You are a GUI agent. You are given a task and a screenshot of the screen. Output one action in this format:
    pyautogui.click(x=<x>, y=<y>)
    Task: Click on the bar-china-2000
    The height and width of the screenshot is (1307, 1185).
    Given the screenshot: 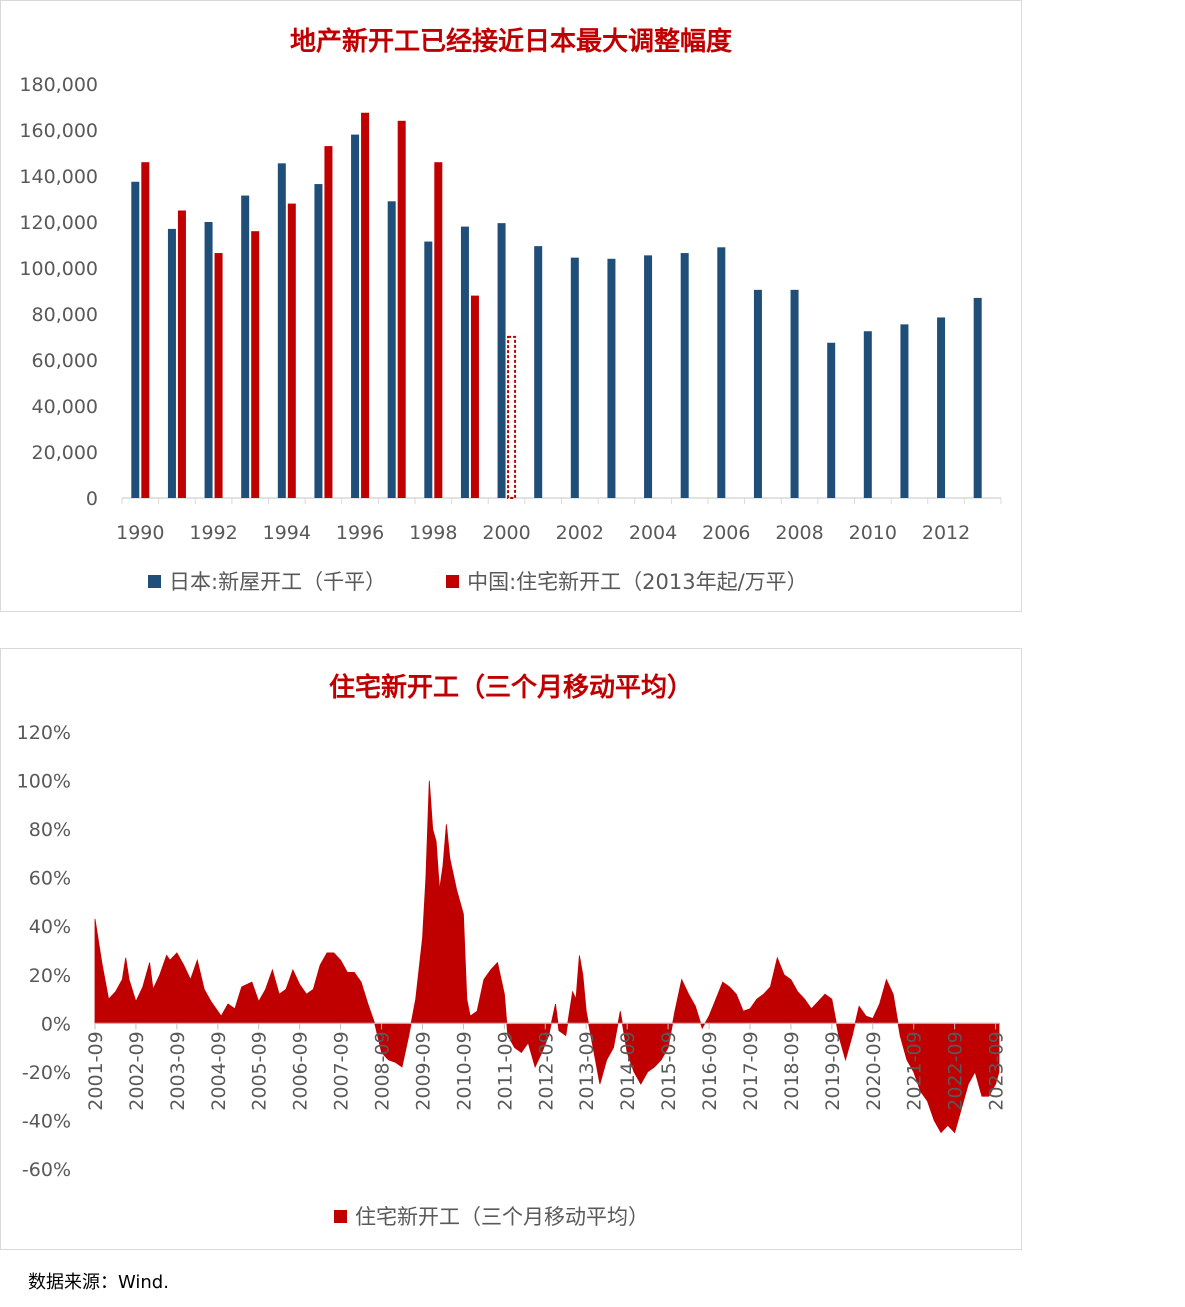 What is the action you would take?
    pyautogui.click(x=512, y=417)
    